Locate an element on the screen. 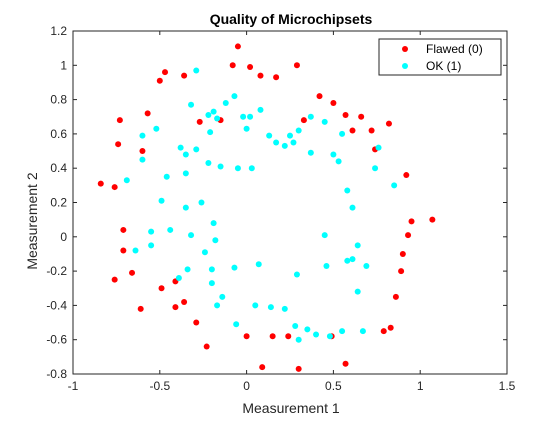  y-tick-label: -0.2 is located at coordinates (56, 271).